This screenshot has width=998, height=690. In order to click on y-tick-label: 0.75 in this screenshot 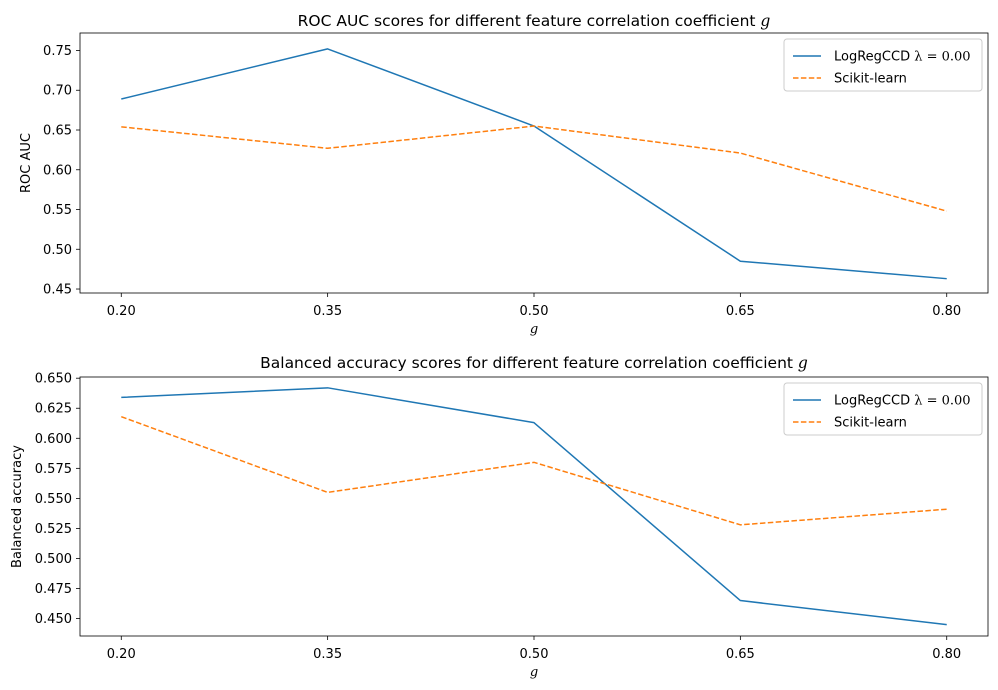, I will do `click(57, 51)`.